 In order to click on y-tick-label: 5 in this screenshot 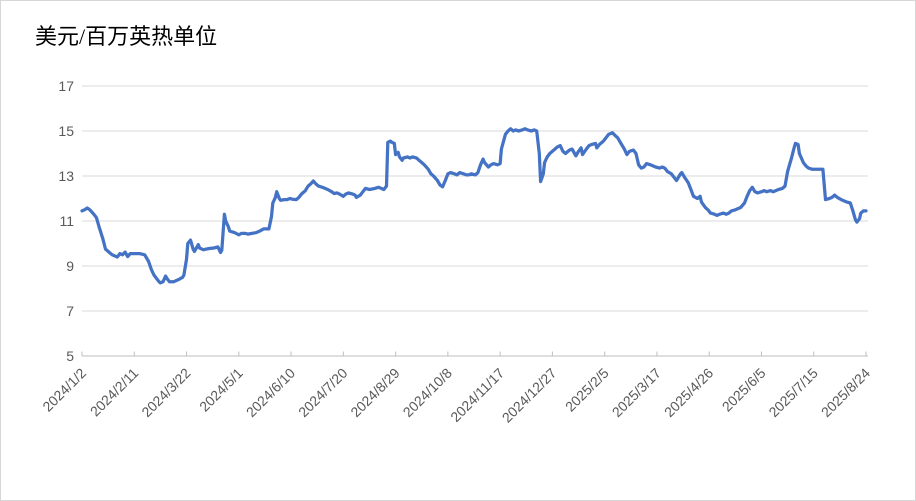, I will do `click(70, 356)`.